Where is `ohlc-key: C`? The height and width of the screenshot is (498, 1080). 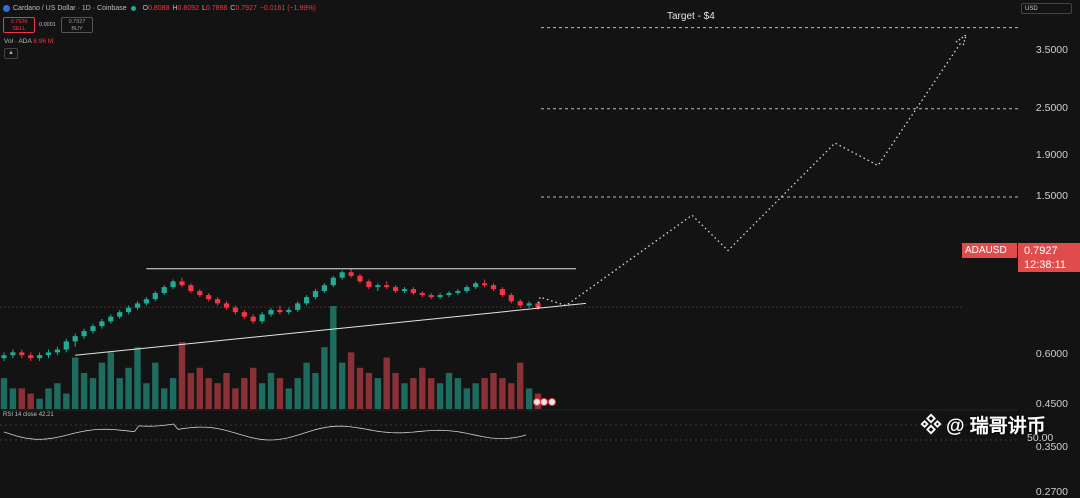 ohlc-key: C is located at coordinates (233, 8).